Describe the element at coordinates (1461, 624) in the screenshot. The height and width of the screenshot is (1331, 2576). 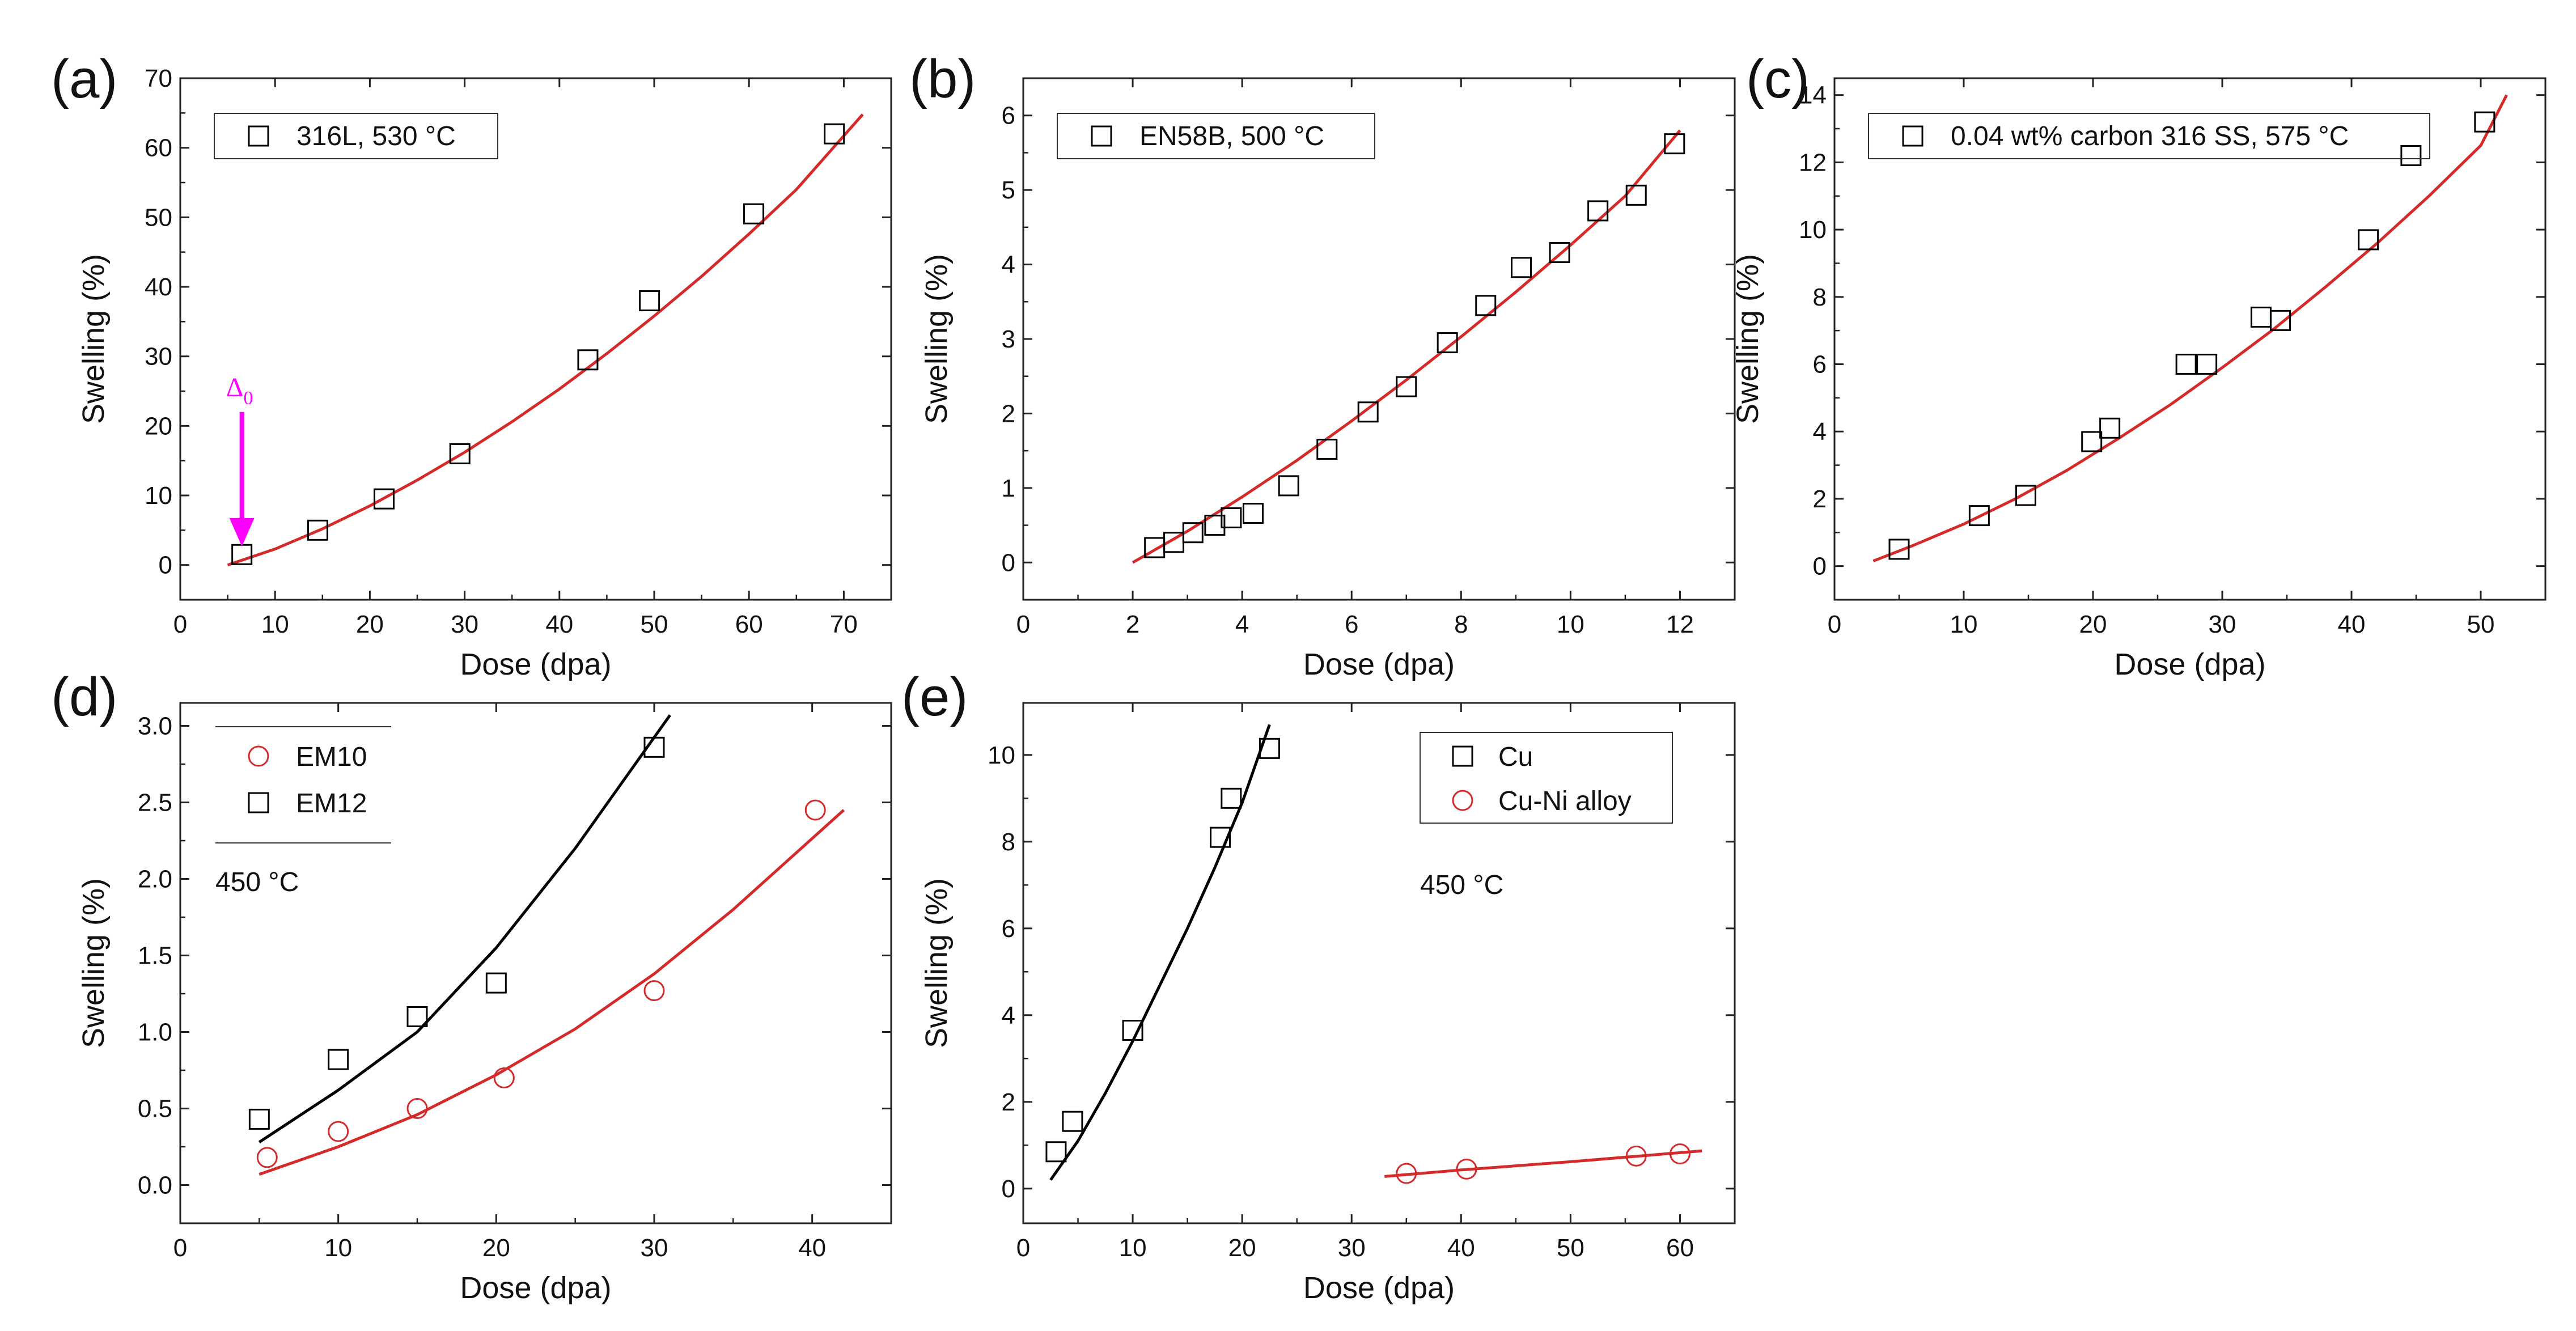
I see `x-tick-label: 8` at that location.